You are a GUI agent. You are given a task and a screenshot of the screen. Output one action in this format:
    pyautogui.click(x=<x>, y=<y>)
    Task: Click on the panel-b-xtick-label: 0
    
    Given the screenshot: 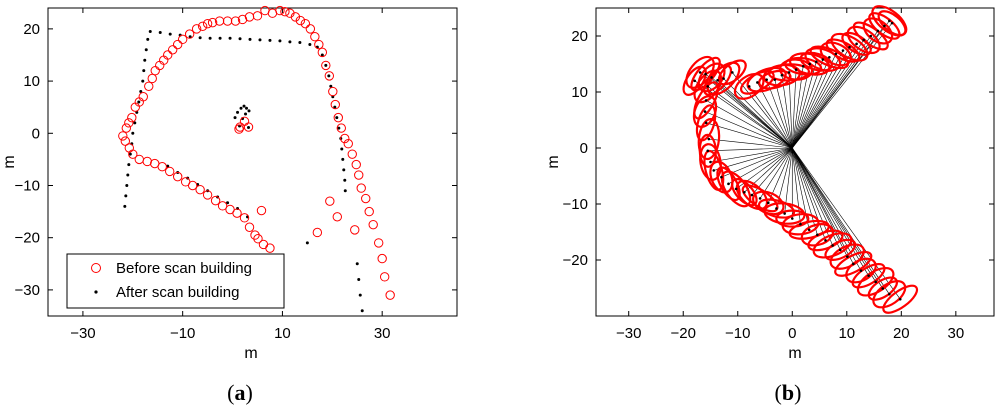 What is the action you would take?
    pyautogui.click(x=792, y=333)
    